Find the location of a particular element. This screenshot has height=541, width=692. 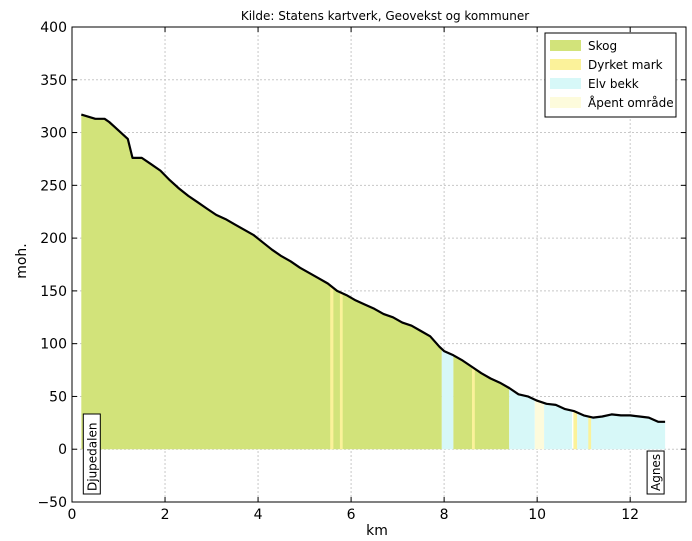

x-tick-label: 10 is located at coordinates (537, 515).